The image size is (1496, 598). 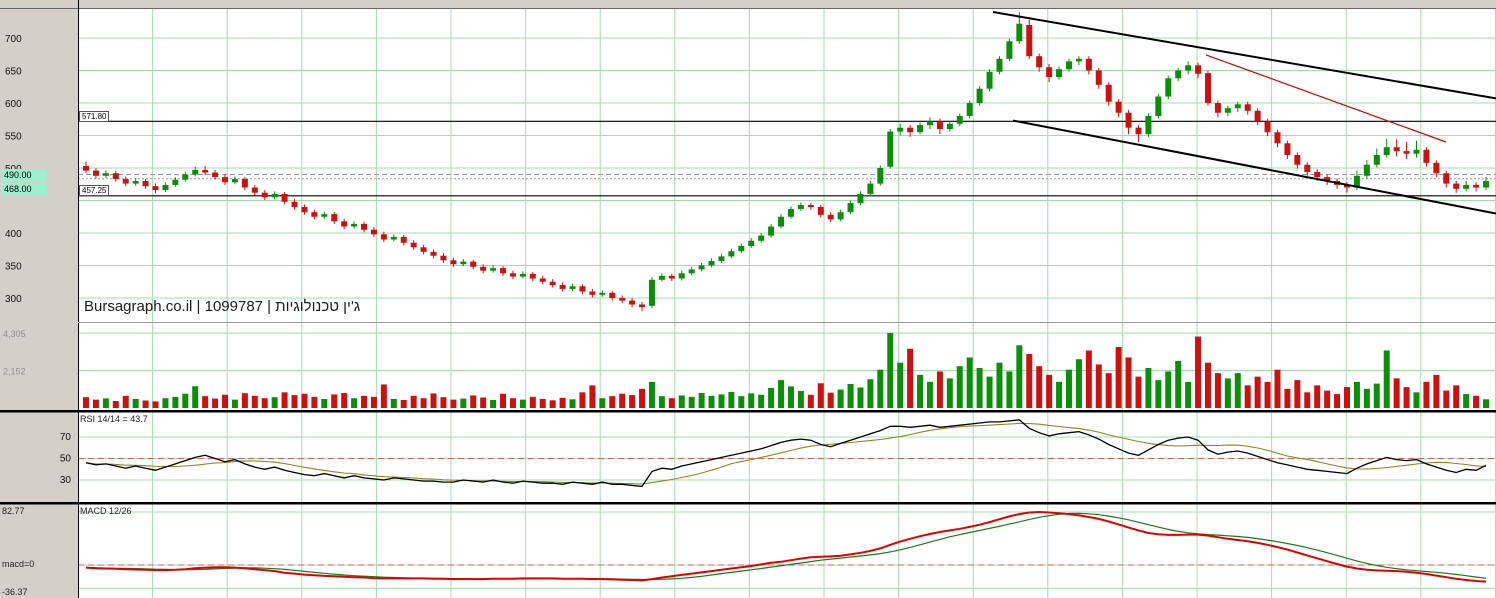 I want to click on trendlines-group, so click(x=1244, y=113).